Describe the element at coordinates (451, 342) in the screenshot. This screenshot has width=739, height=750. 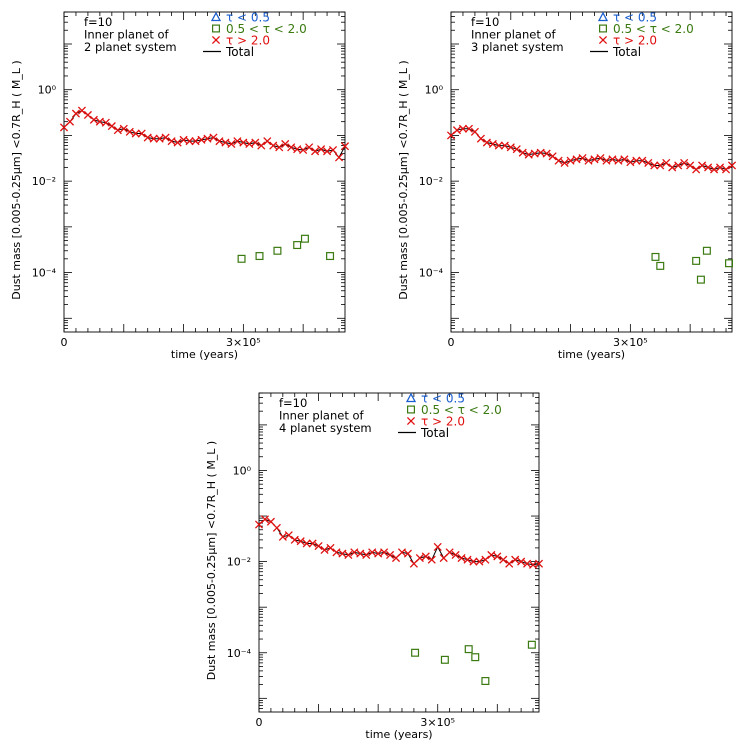
I see `x-tick-label: 0` at that location.